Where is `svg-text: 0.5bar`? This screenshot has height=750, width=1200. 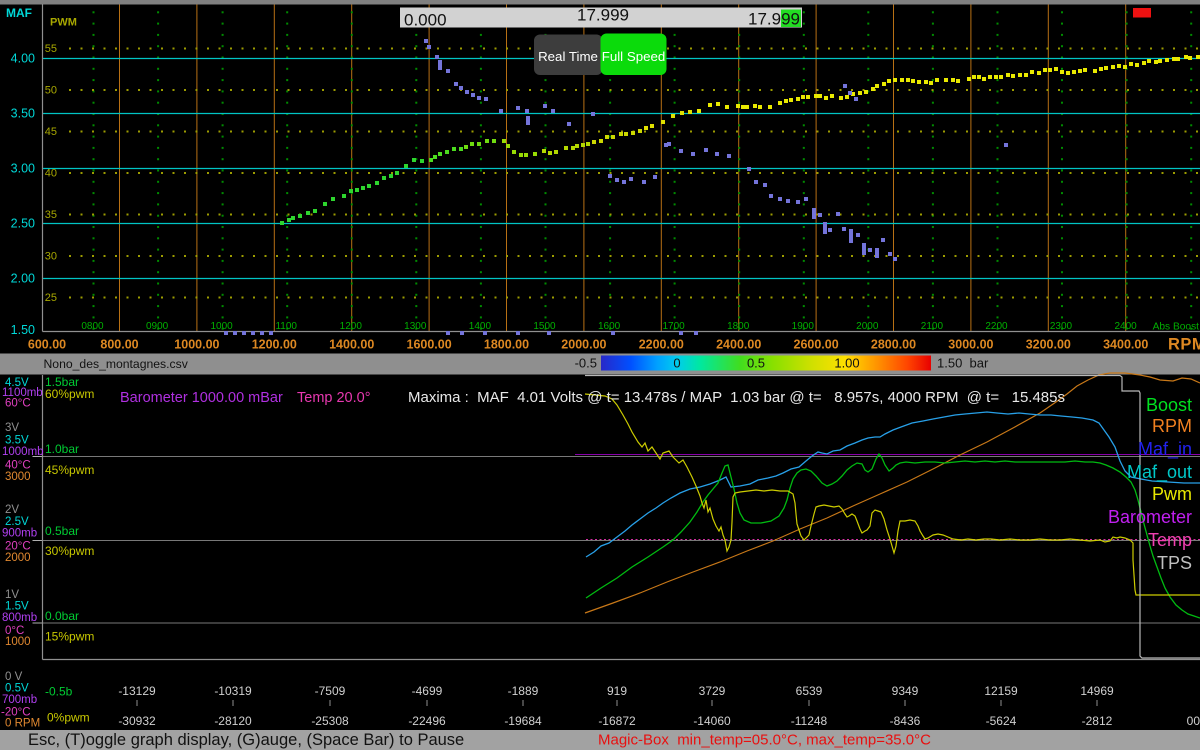
svg-text: 0.5bar is located at coordinates (62, 531).